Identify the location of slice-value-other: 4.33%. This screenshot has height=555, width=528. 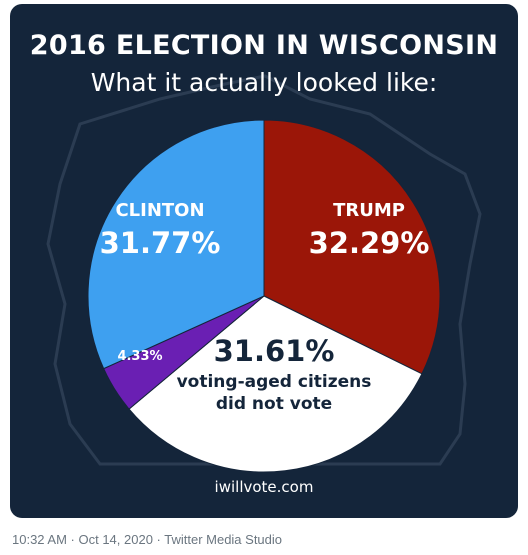
(139, 356).